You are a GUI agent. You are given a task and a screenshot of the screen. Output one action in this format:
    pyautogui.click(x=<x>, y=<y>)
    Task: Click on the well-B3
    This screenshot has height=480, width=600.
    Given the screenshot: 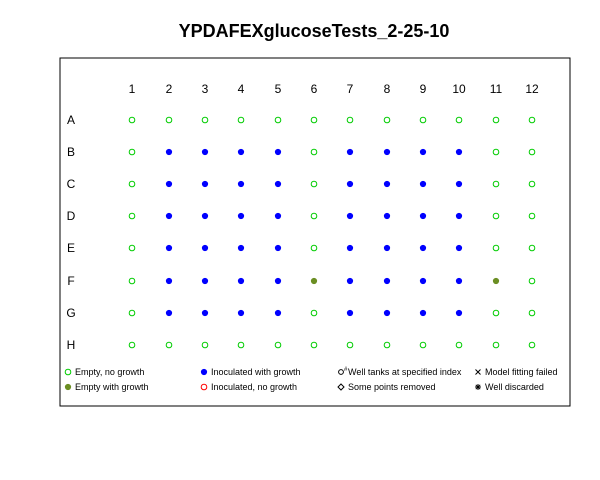 What is the action you would take?
    pyautogui.click(x=205, y=152)
    